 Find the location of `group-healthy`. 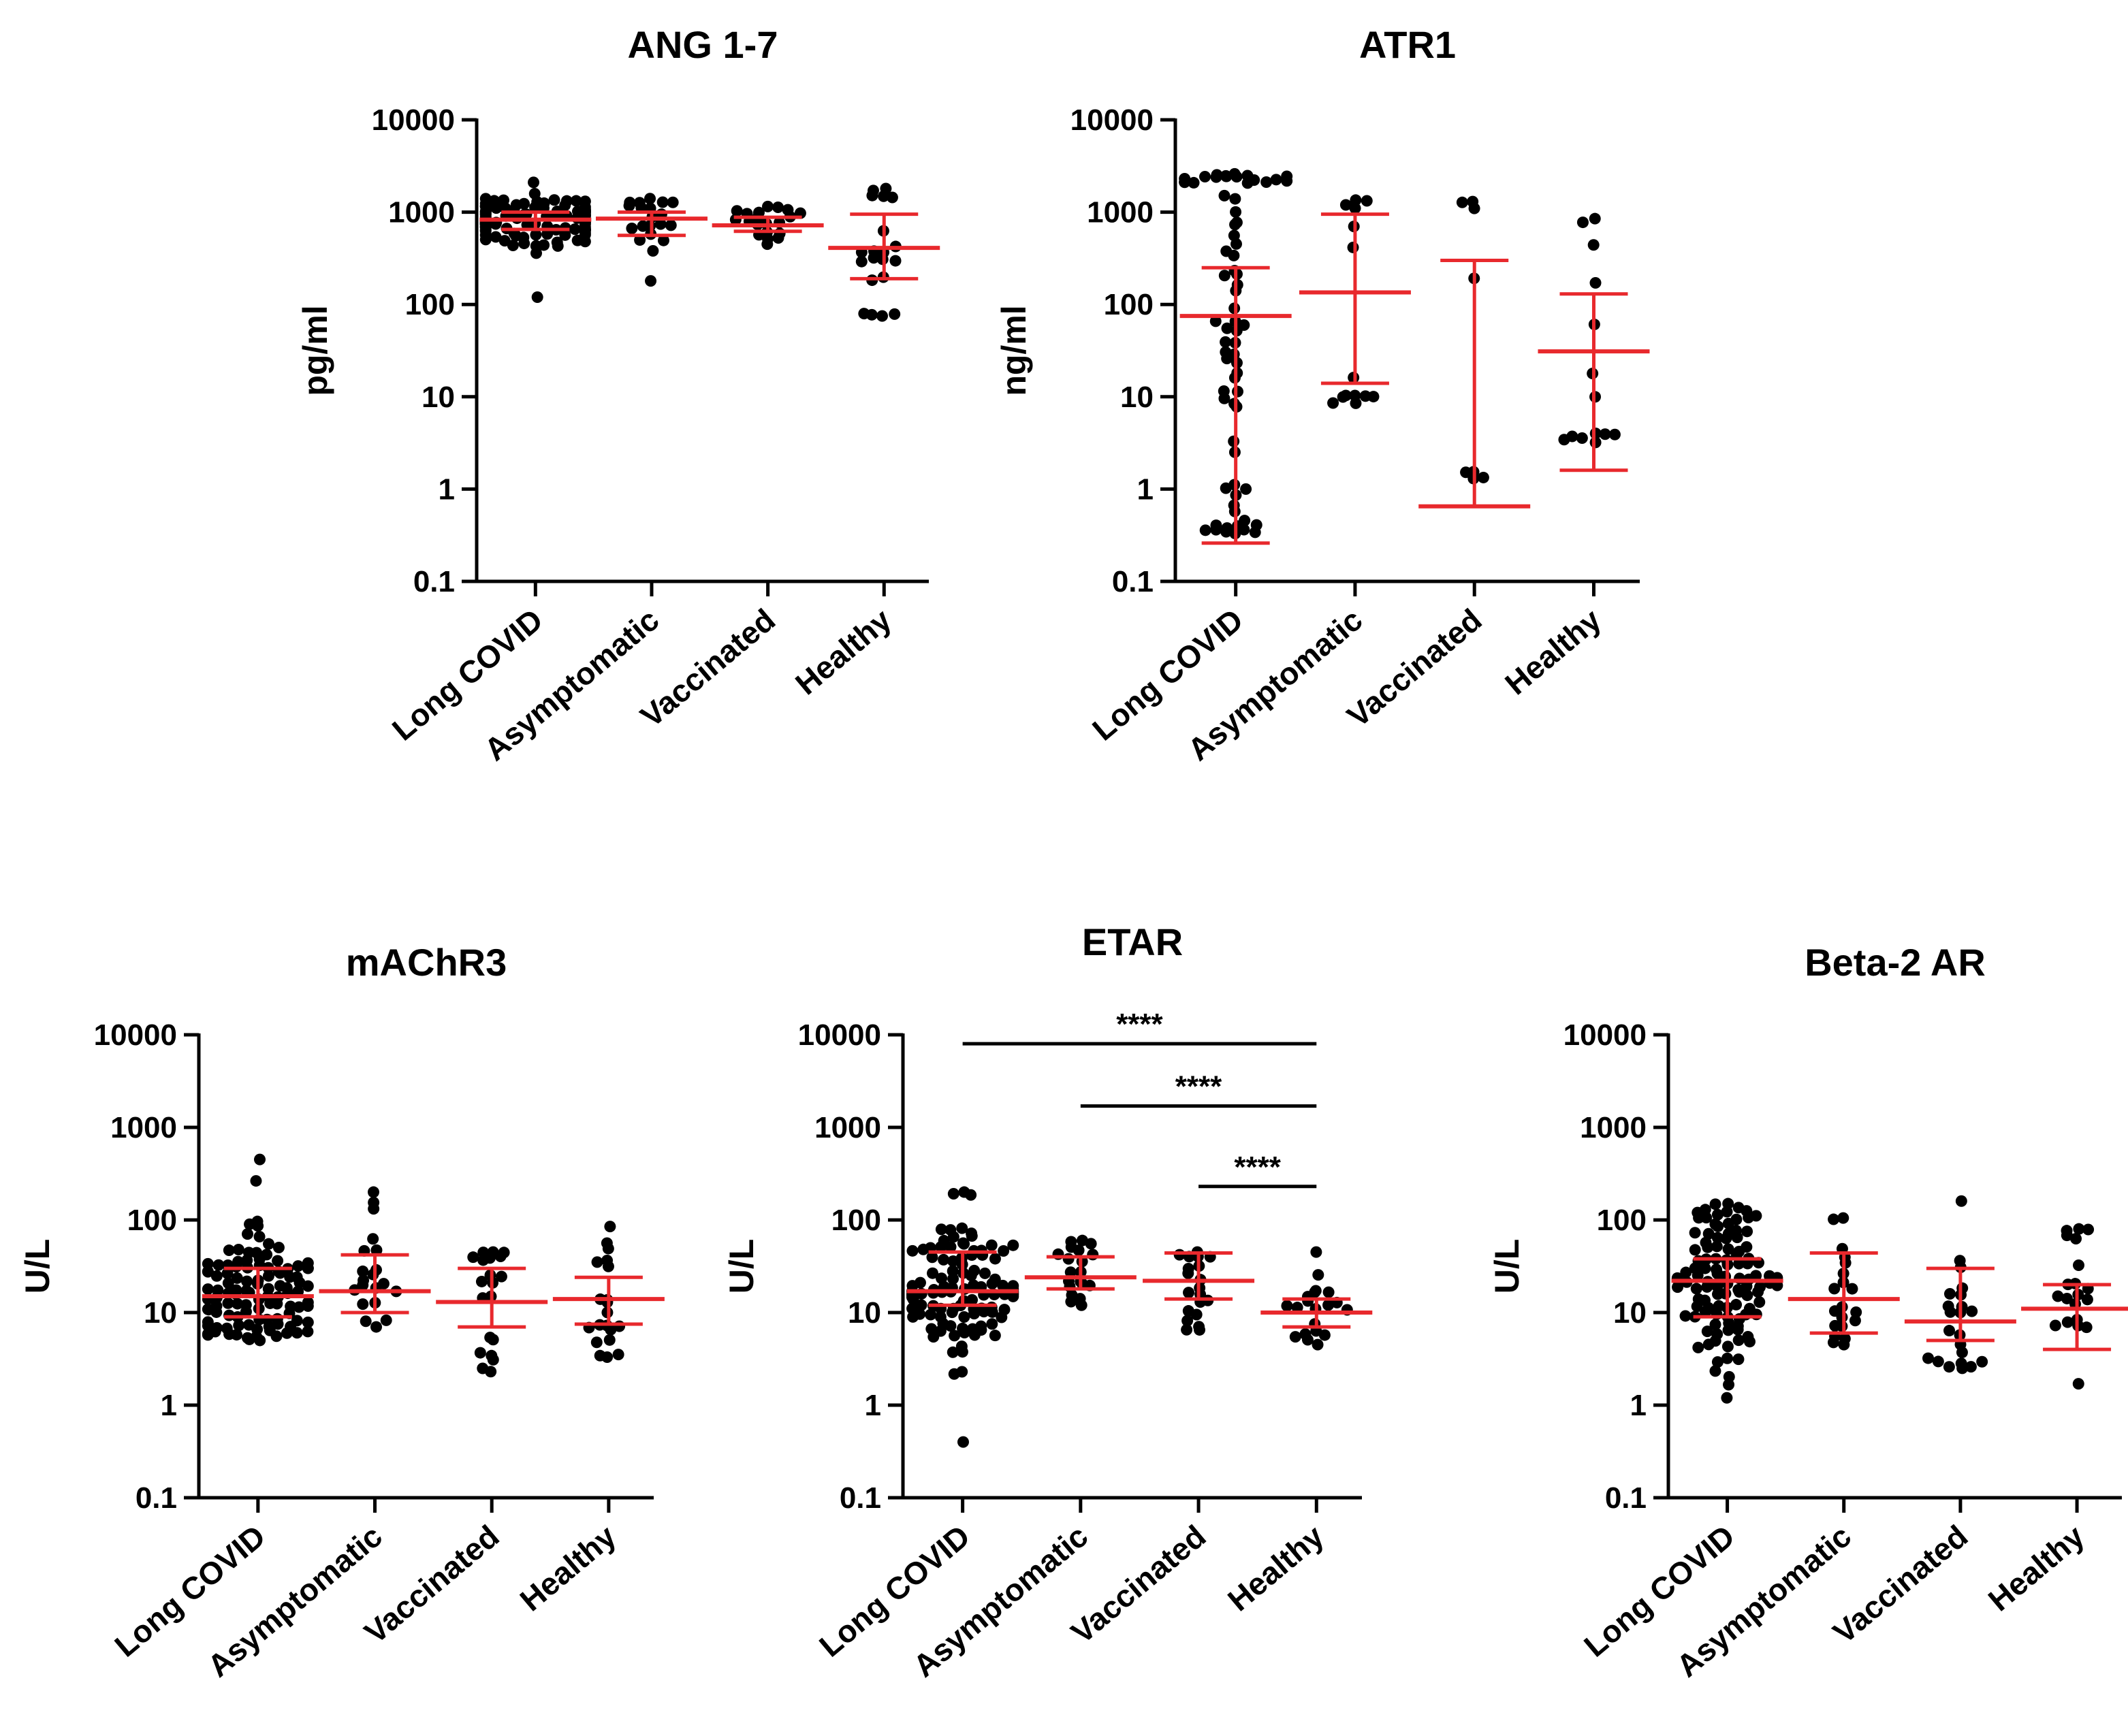

group-healthy is located at coordinates (1317, 1298).